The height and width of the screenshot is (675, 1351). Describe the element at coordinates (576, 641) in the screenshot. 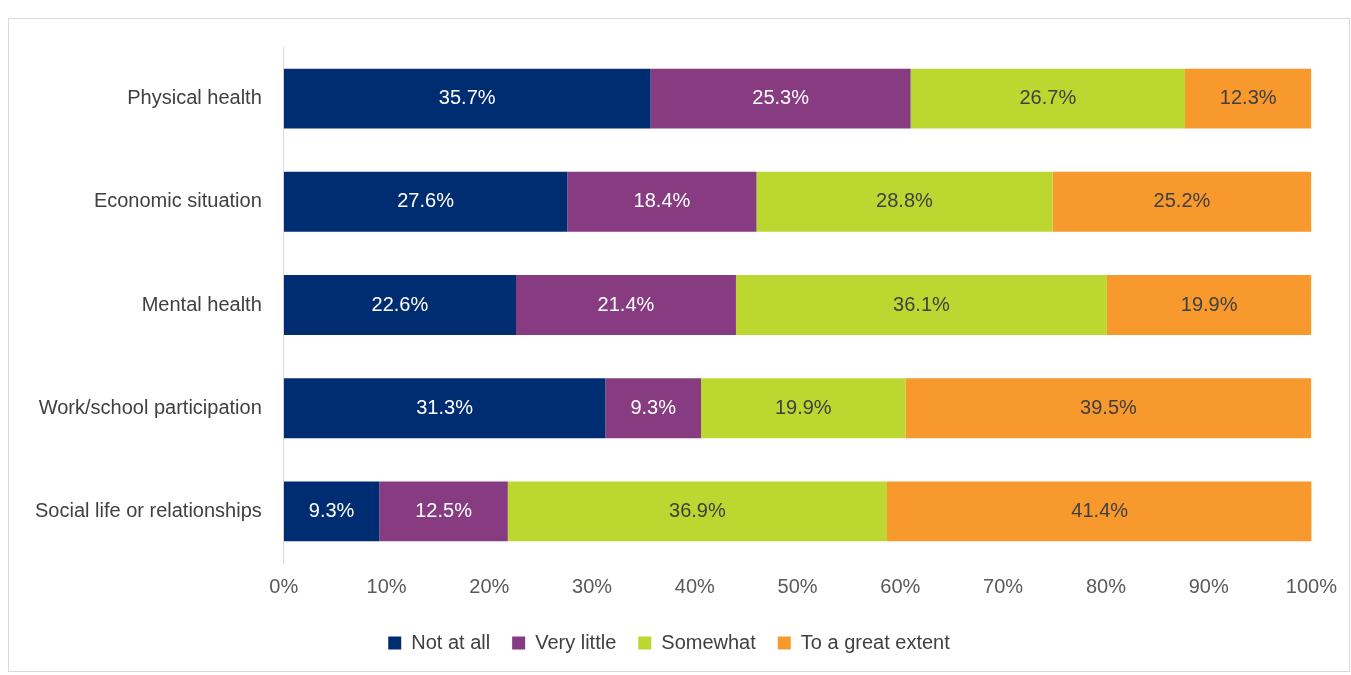

I see `legend-label: Very little` at that location.